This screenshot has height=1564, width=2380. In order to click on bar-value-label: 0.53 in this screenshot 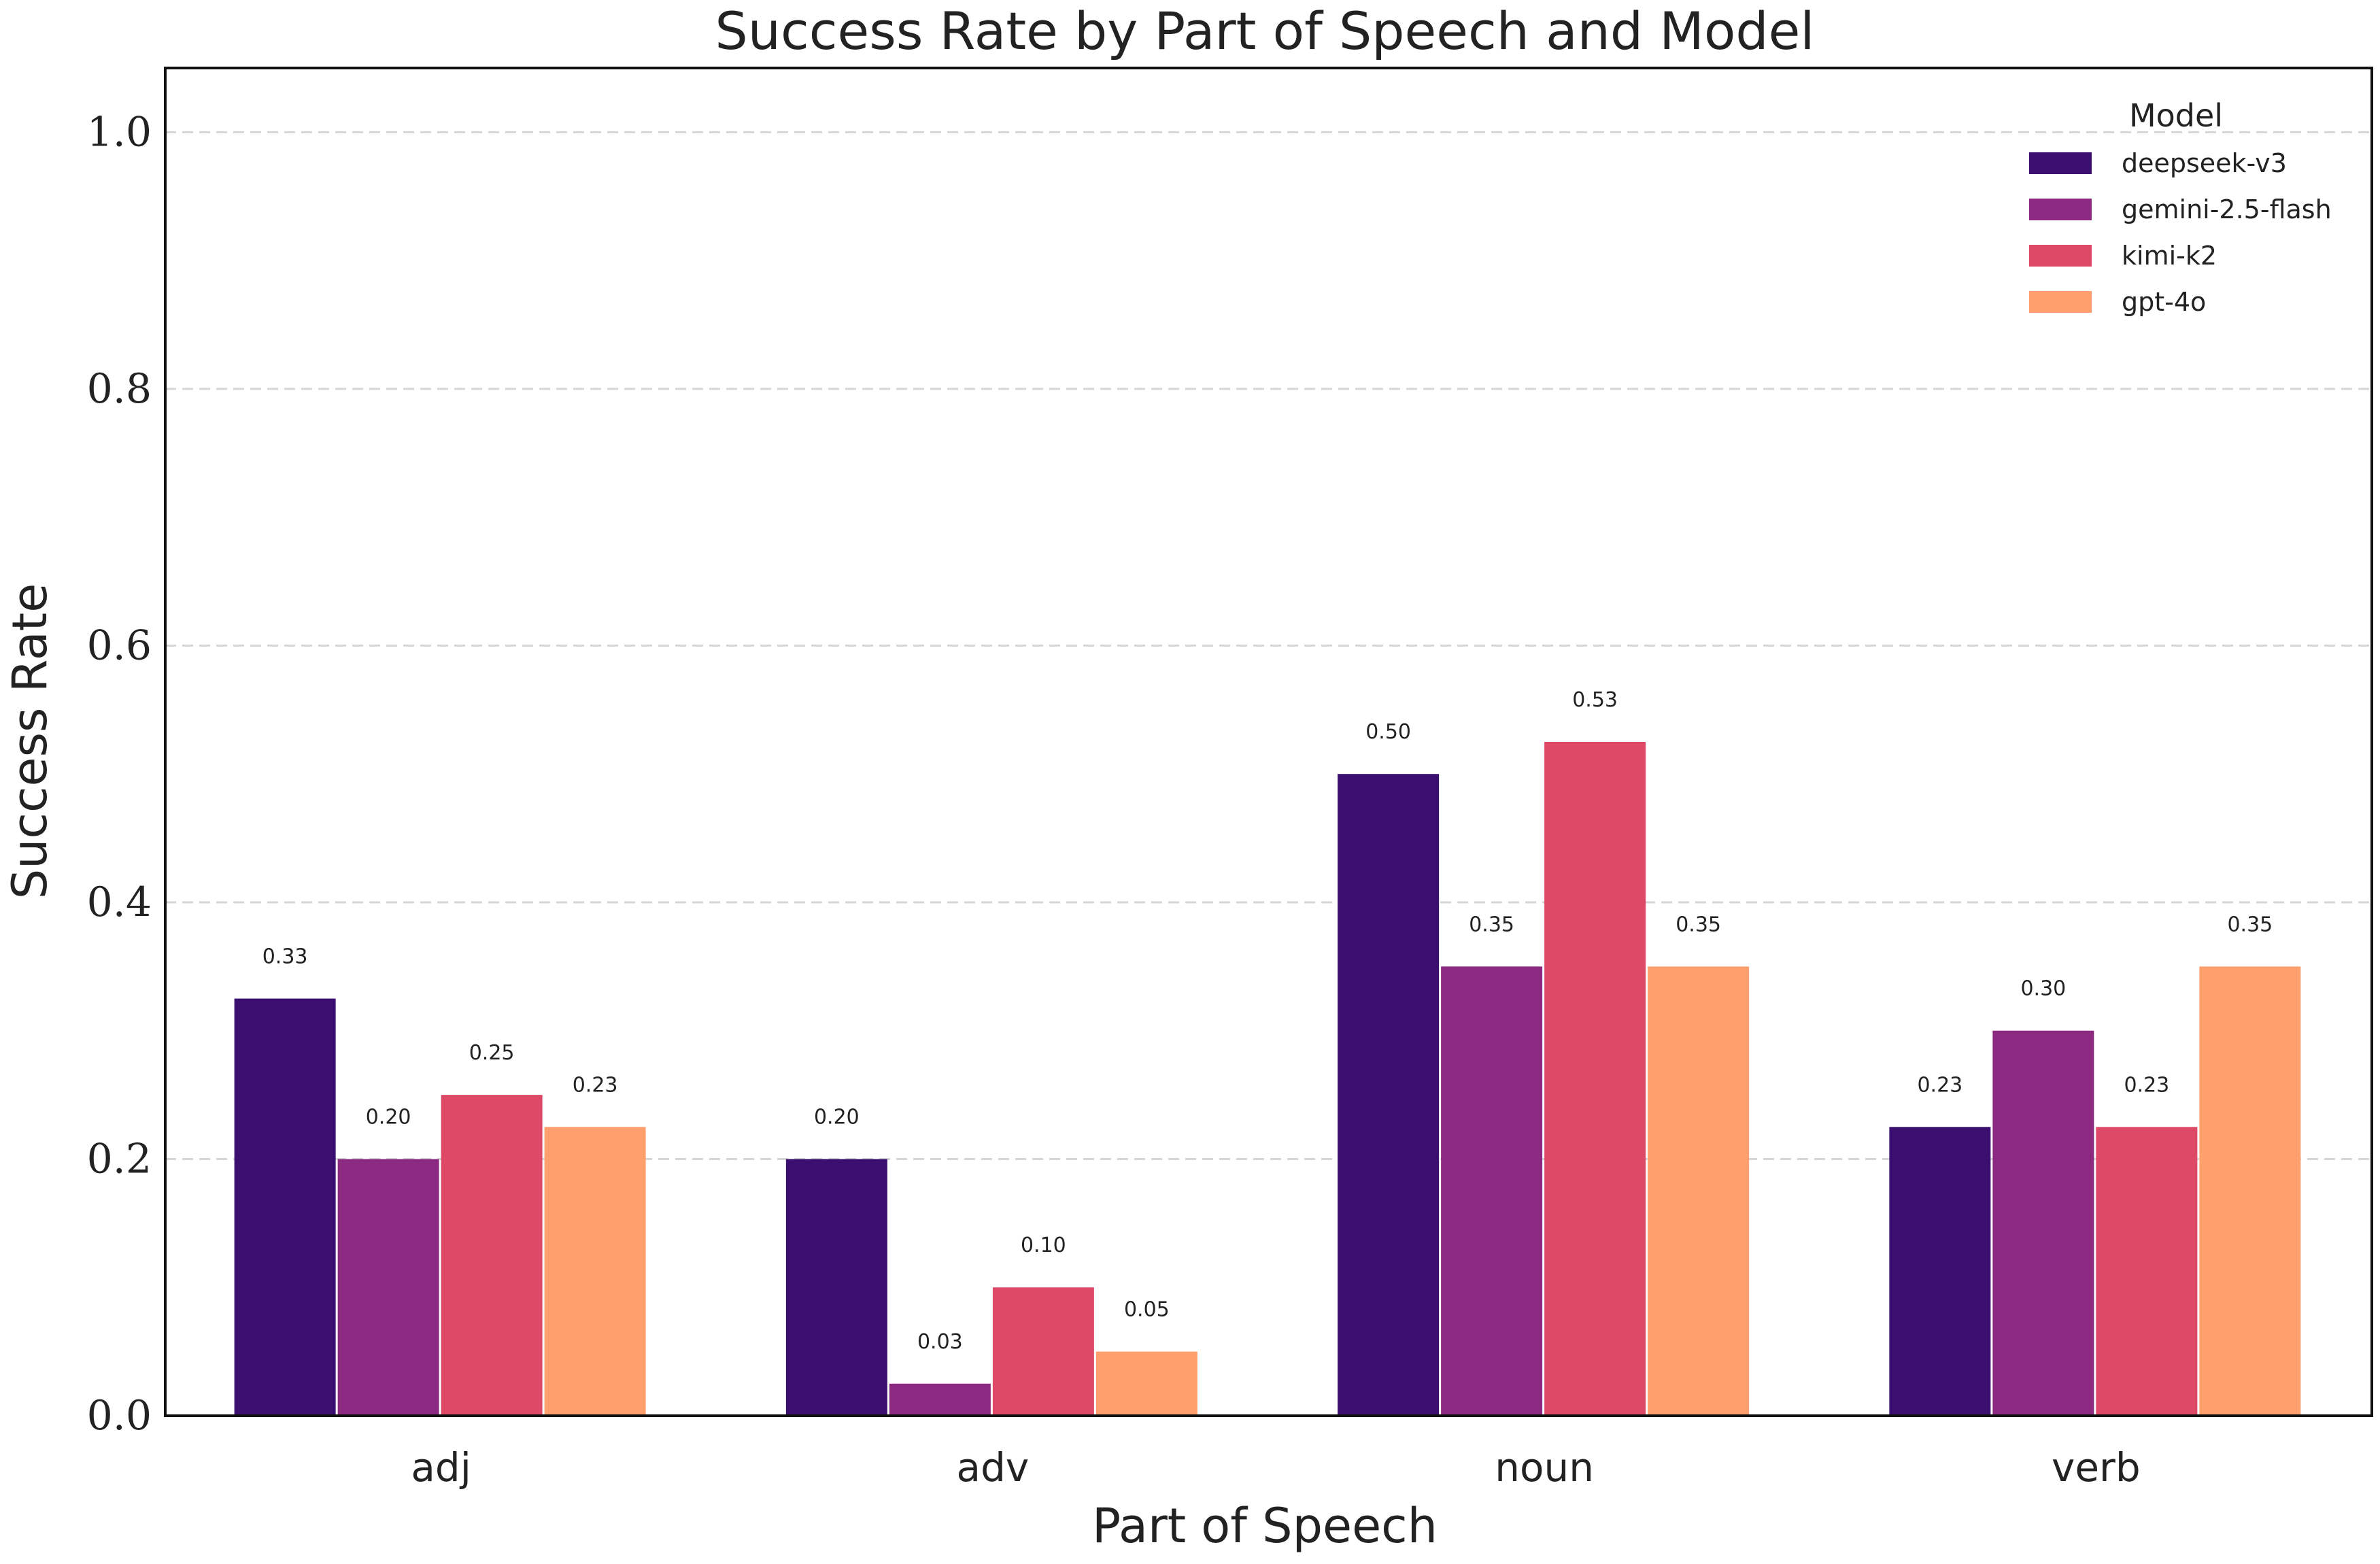, I will do `click(1595, 700)`.